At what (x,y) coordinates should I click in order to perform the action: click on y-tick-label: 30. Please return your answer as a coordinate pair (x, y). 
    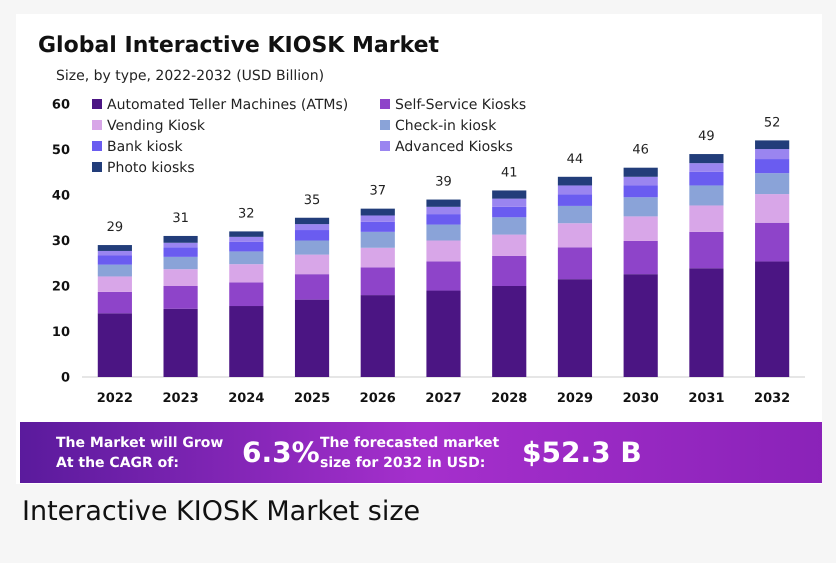
    Looking at the image, I should click on (61, 242).